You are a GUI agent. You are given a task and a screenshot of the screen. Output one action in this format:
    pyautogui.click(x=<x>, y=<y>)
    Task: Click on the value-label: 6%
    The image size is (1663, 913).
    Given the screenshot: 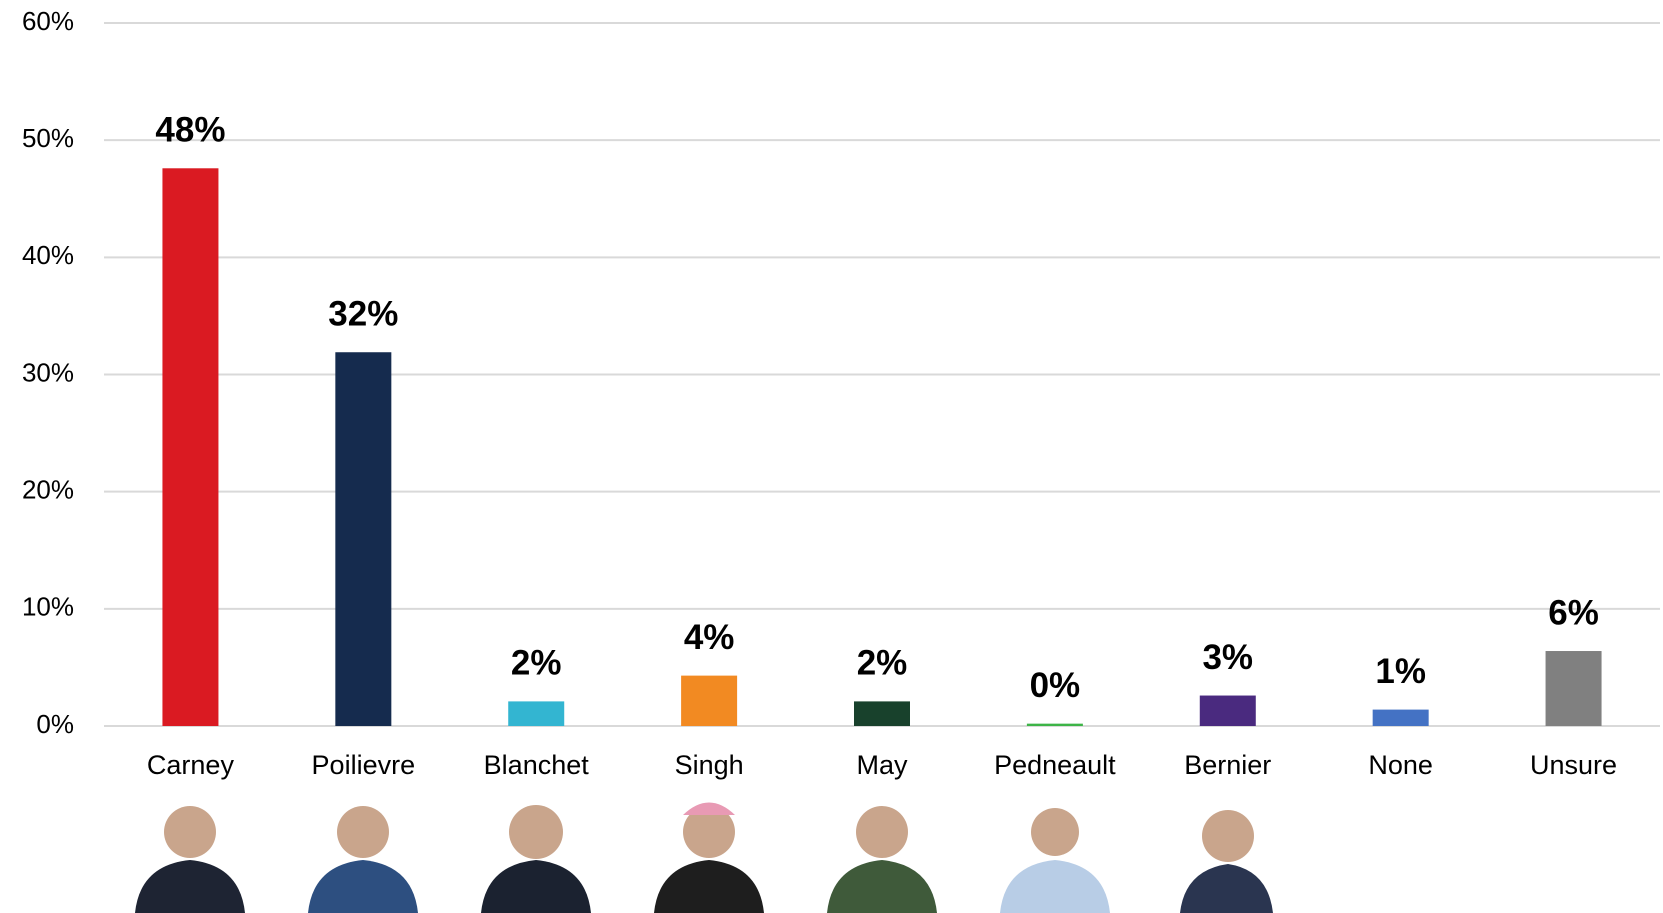 What is the action you would take?
    pyautogui.click(x=1573, y=612)
    